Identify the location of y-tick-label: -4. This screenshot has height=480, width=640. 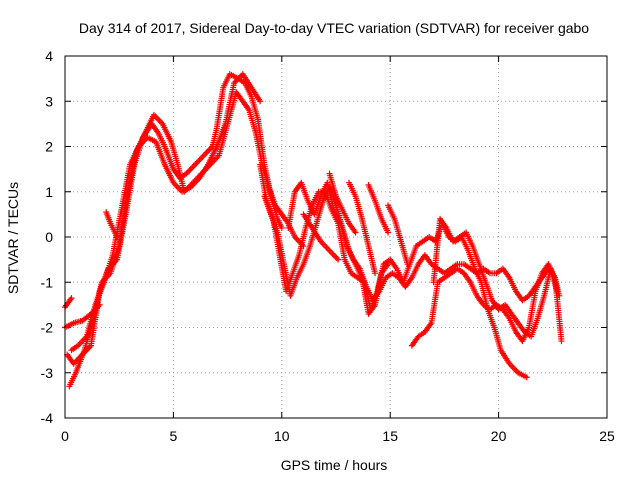
(47, 418).